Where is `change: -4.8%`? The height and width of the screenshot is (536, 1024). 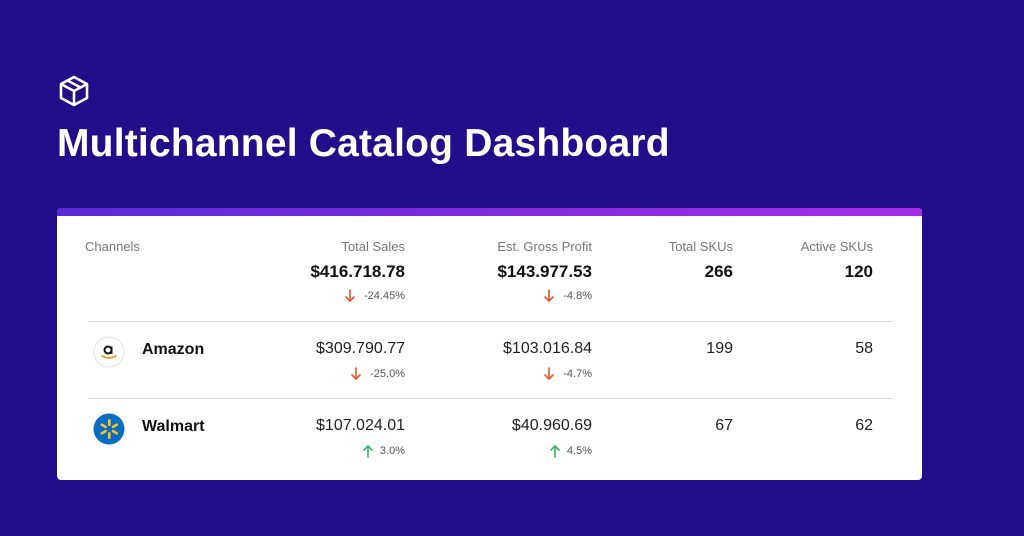 change: -4.8% is located at coordinates (577, 296).